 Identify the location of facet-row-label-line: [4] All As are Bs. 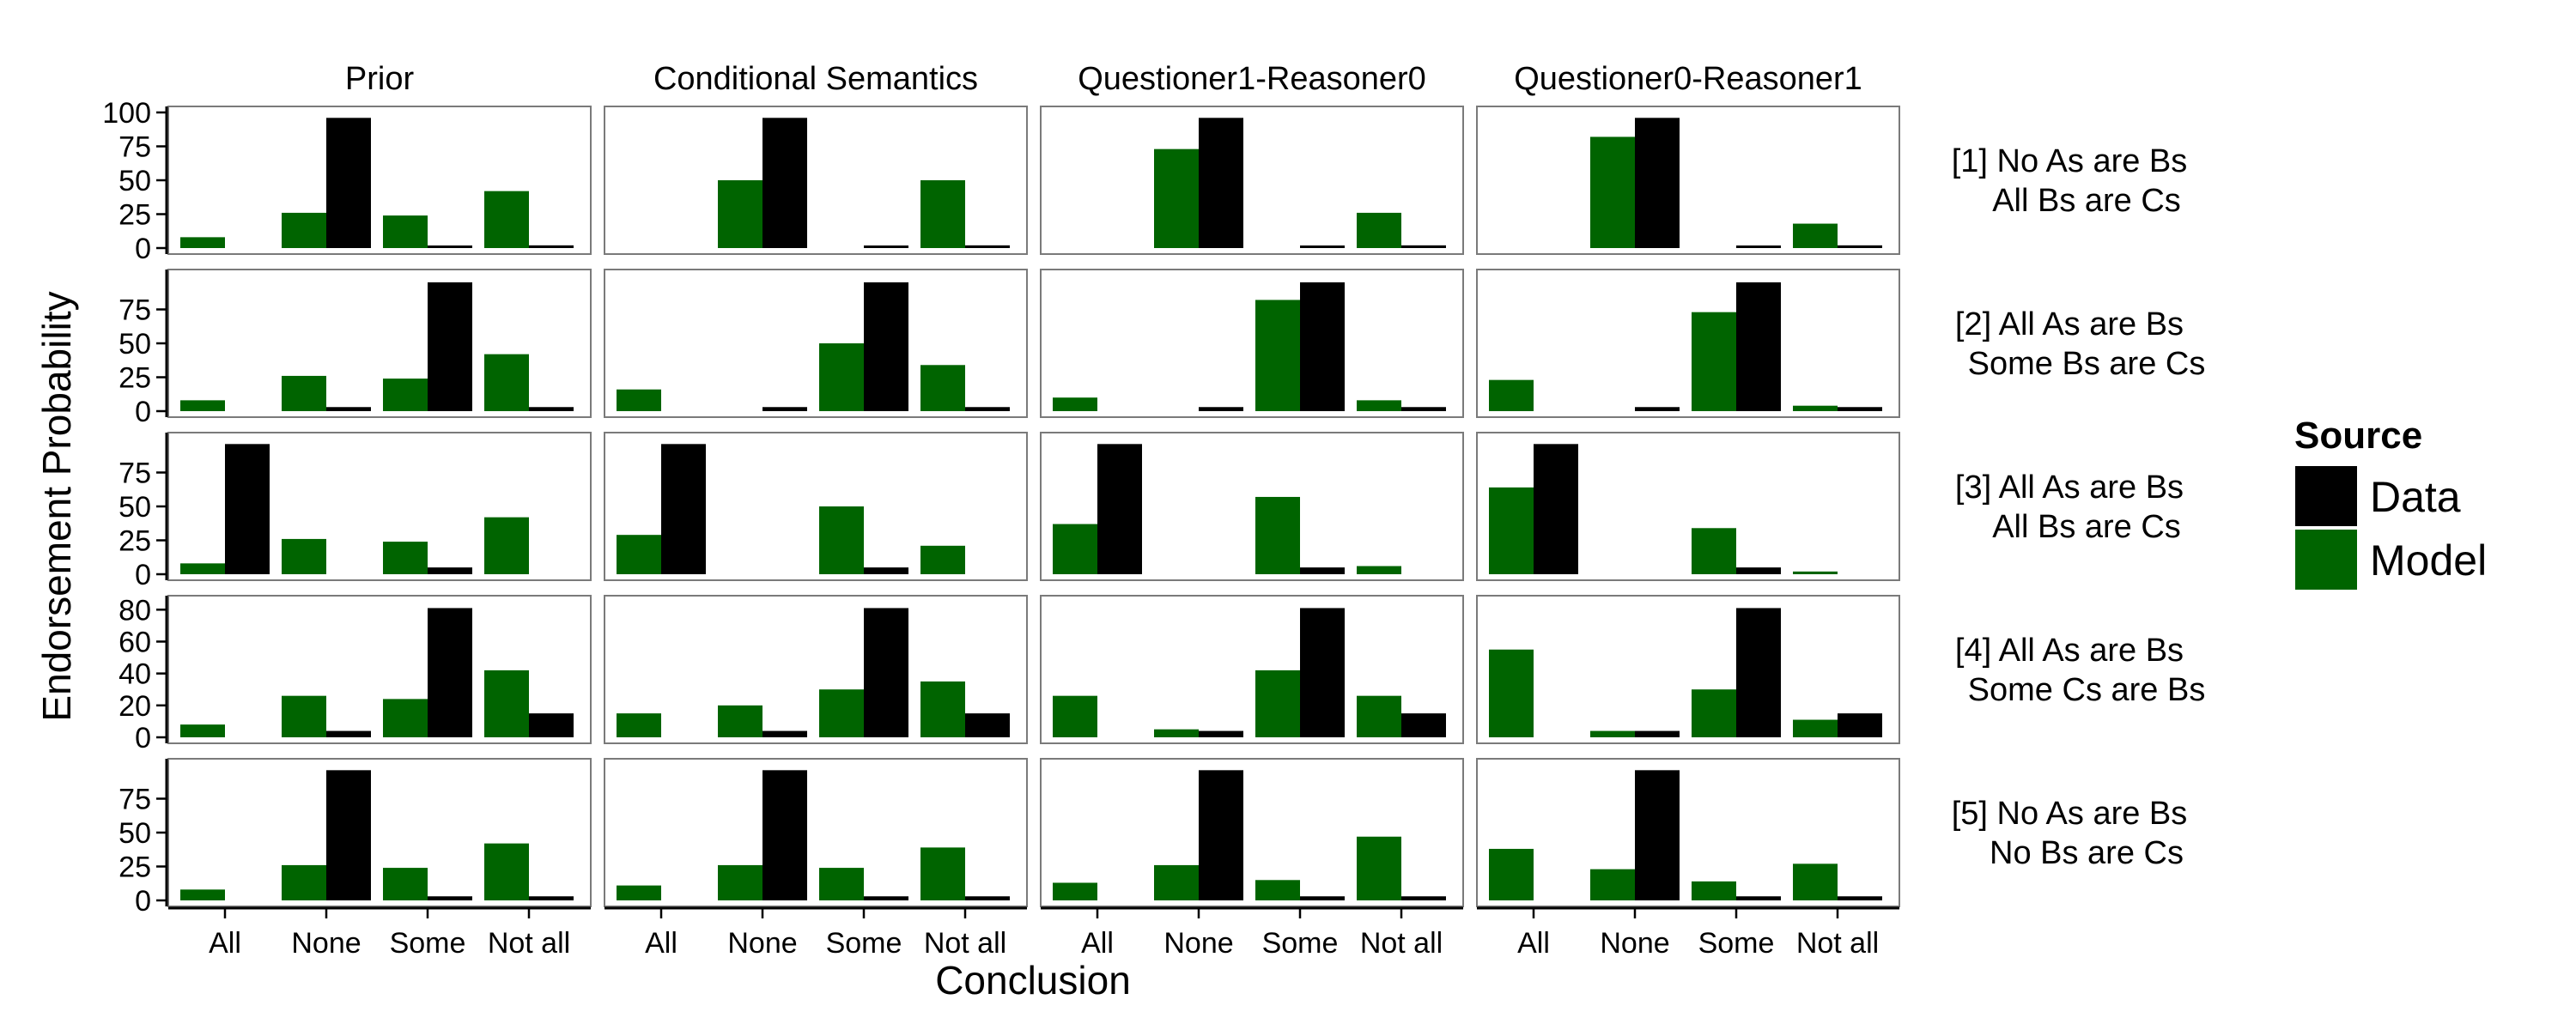
(2069, 651).